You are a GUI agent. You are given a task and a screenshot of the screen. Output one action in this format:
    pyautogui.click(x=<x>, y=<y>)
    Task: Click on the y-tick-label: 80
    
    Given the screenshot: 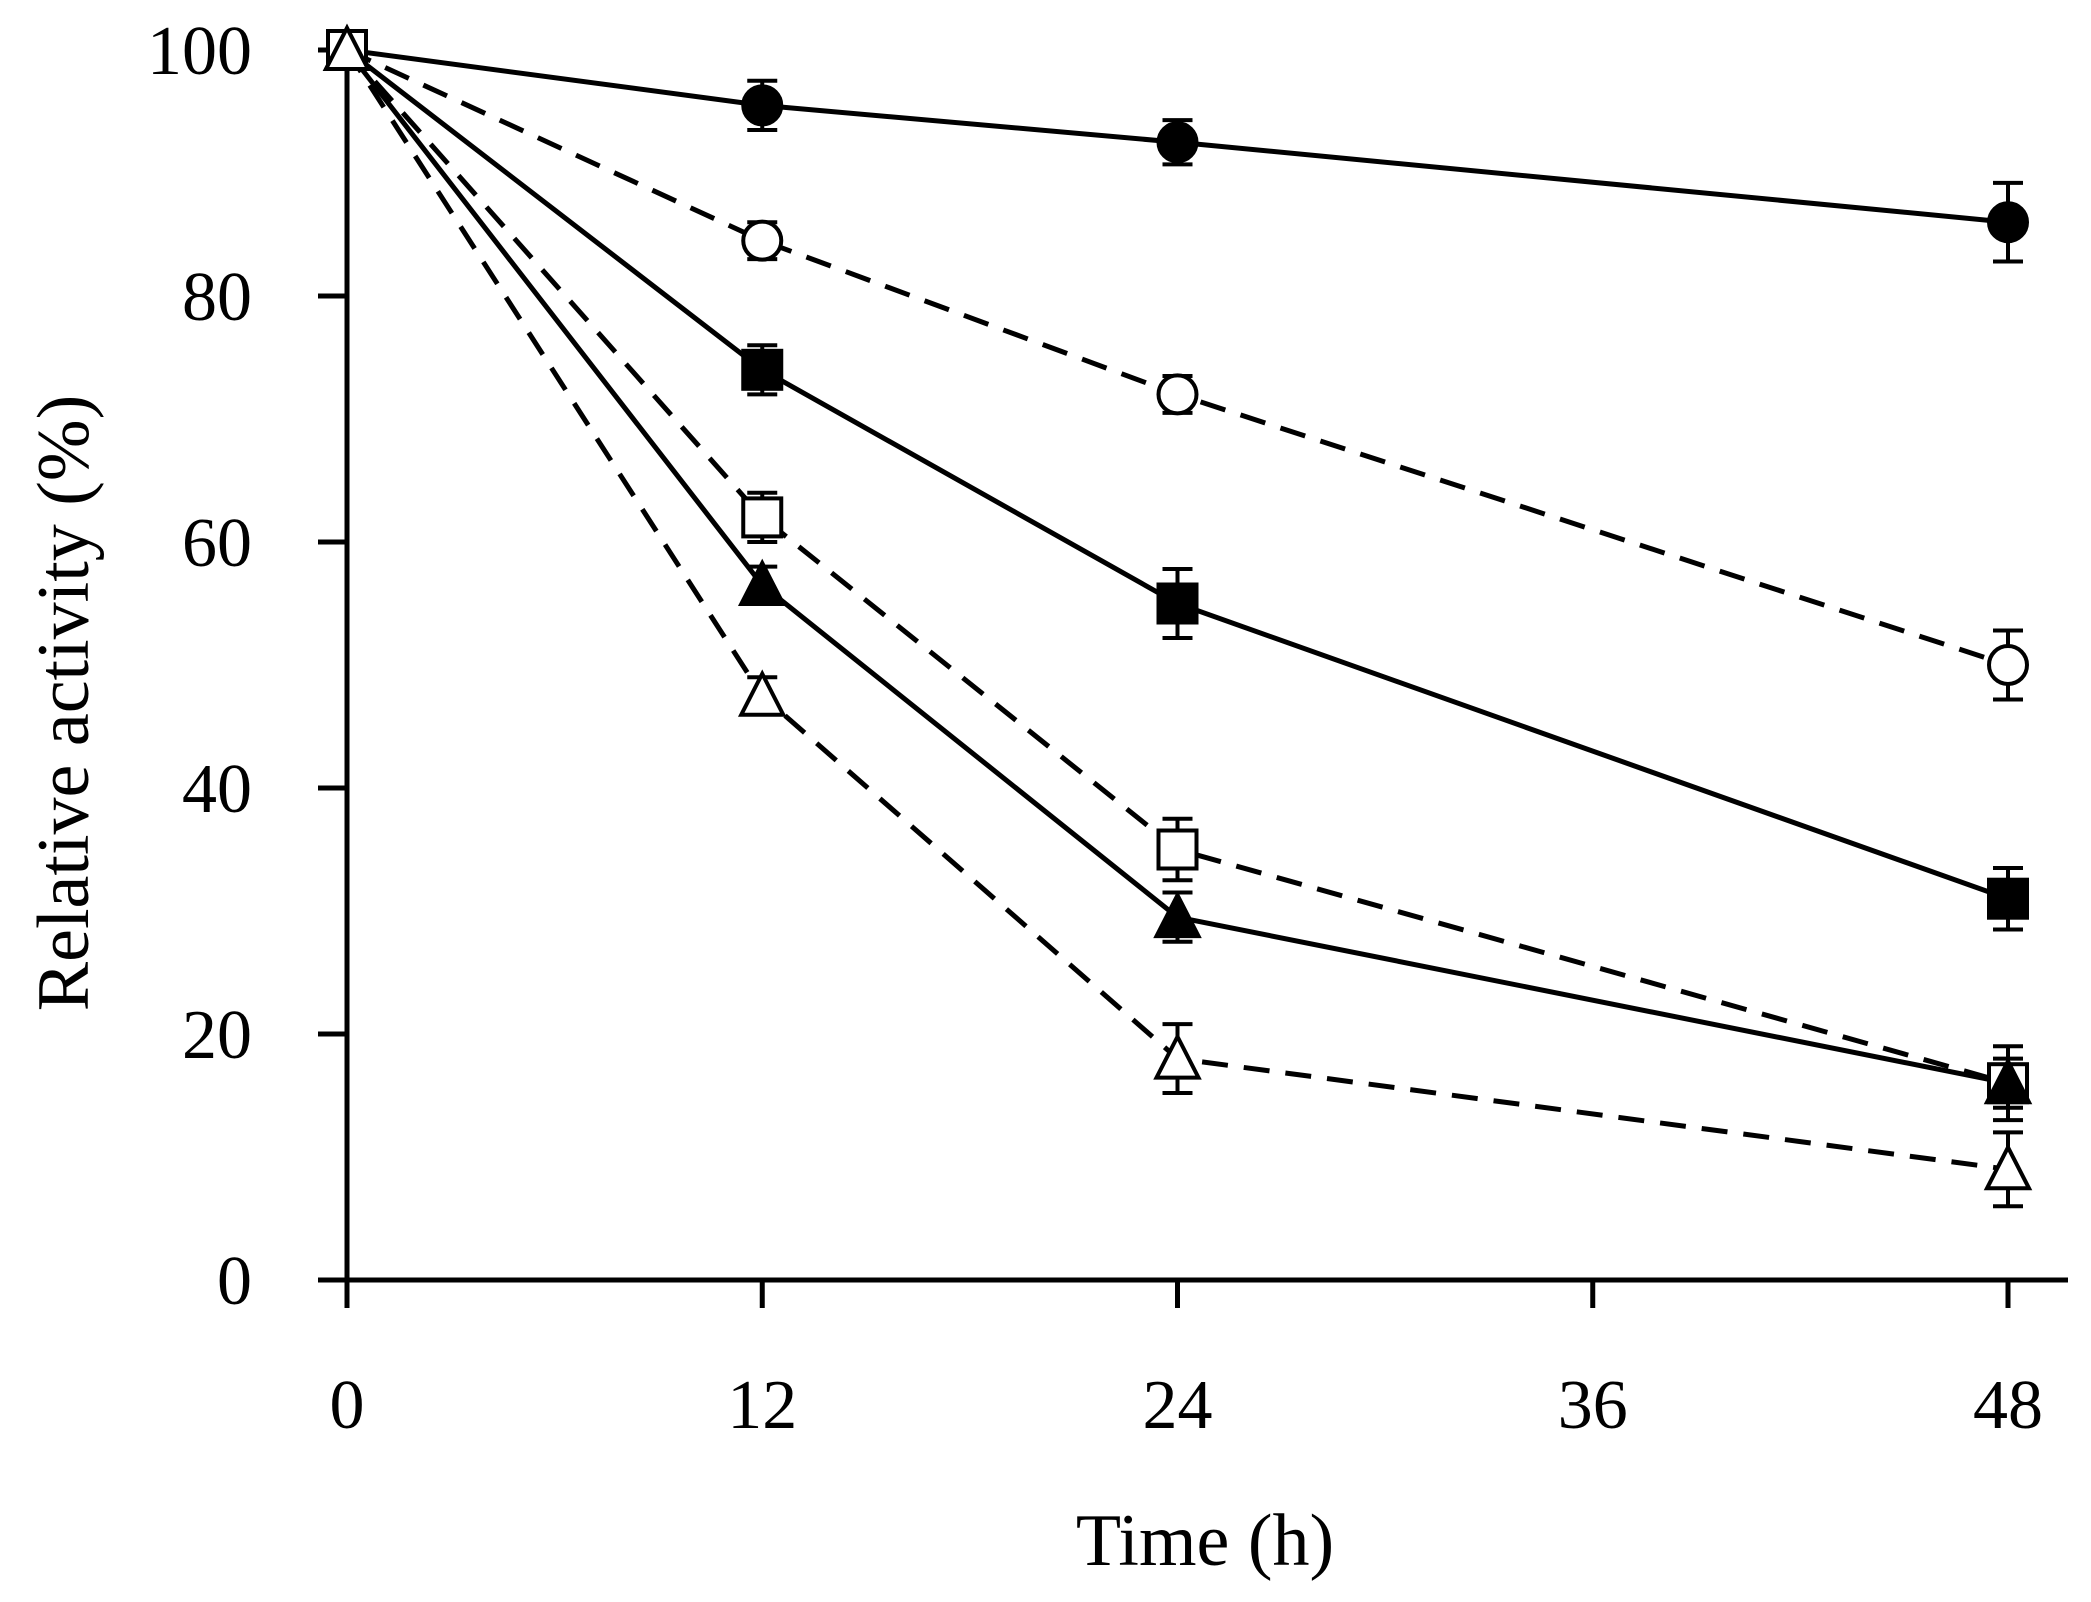 What is the action you would take?
    pyautogui.click(x=217, y=297)
    